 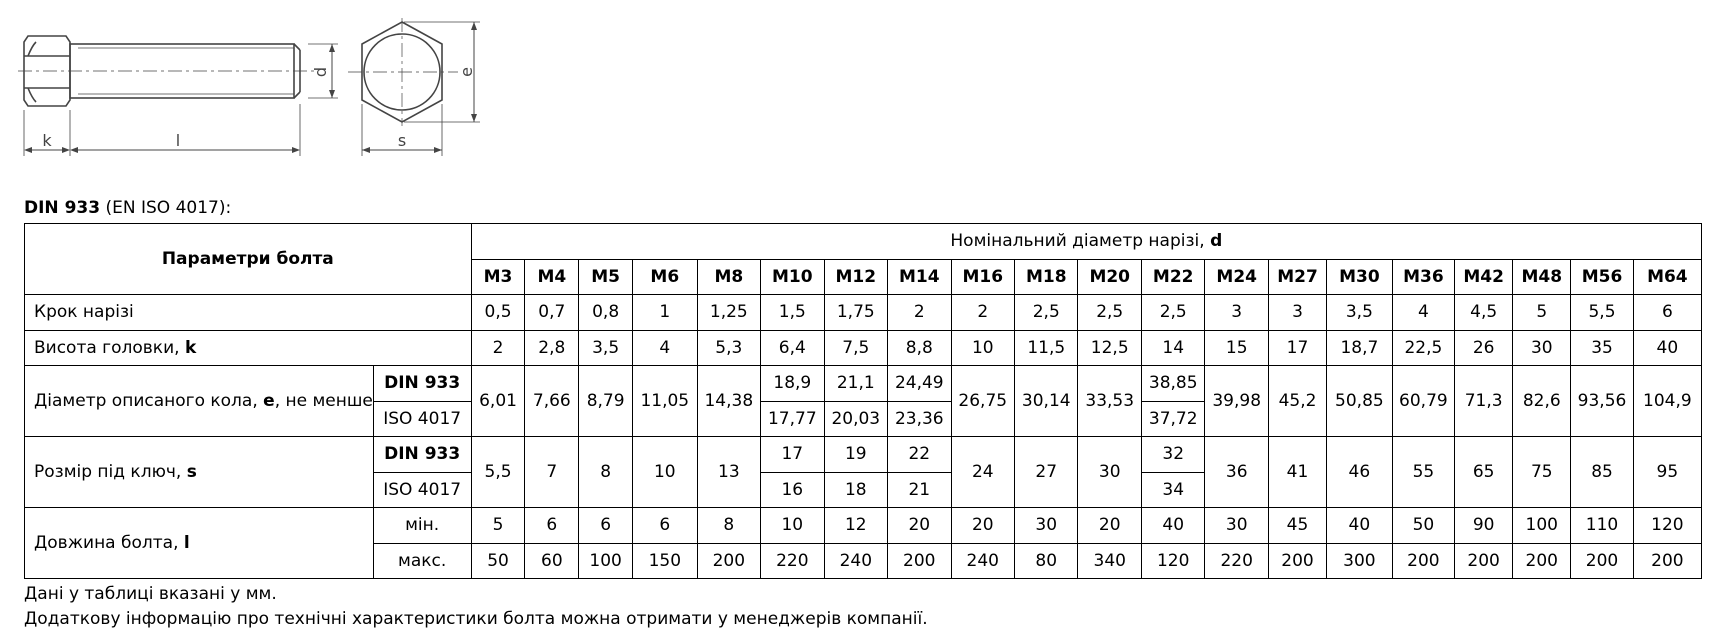 I want to click on size-header-m4: M4, so click(x=552, y=276).